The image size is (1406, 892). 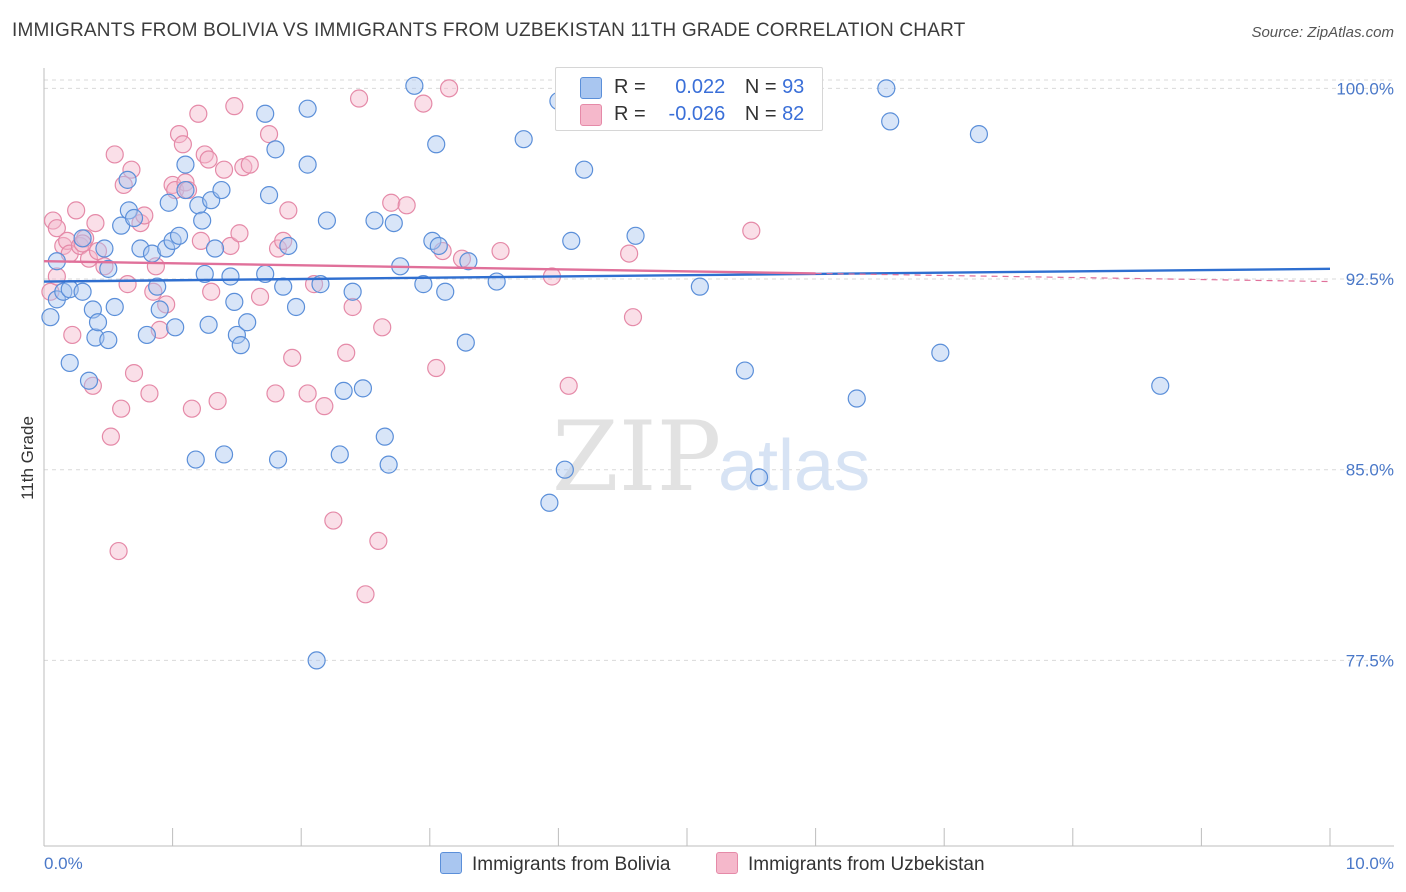 I want to click on y-tick-labels: 77.5% 85.0% 92.5% 100.0%, so click(x=1365, y=374).